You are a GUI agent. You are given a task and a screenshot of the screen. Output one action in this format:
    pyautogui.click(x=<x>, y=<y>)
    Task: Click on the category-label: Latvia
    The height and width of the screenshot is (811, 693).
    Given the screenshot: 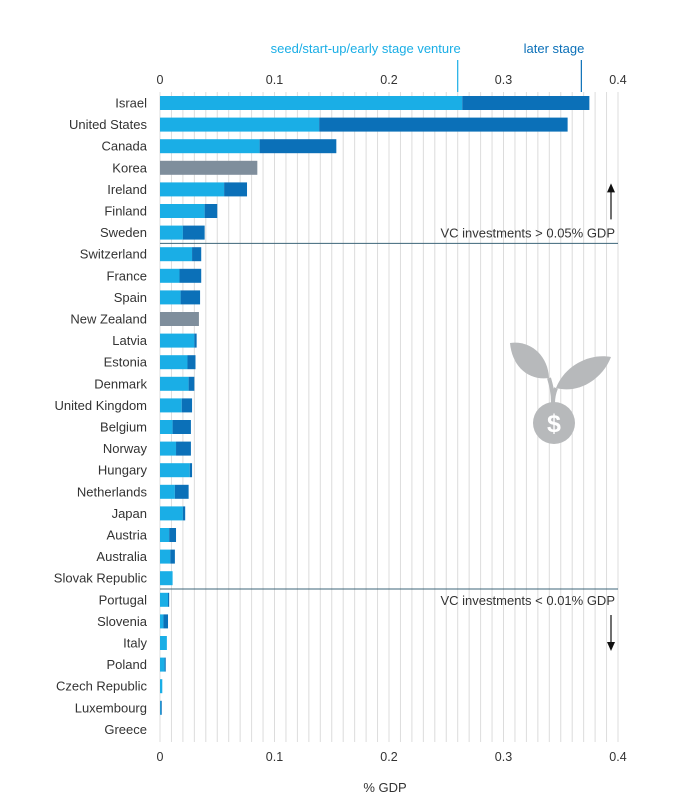 What is the action you would take?
    pyautogui.click(x=129, y=340)
    